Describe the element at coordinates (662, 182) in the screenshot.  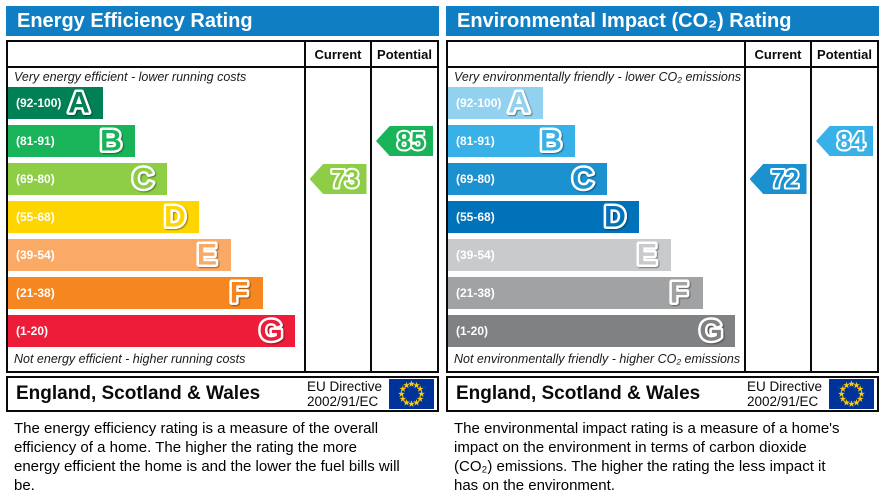
I see `band-row-c: (69-80) C 72` at that location.